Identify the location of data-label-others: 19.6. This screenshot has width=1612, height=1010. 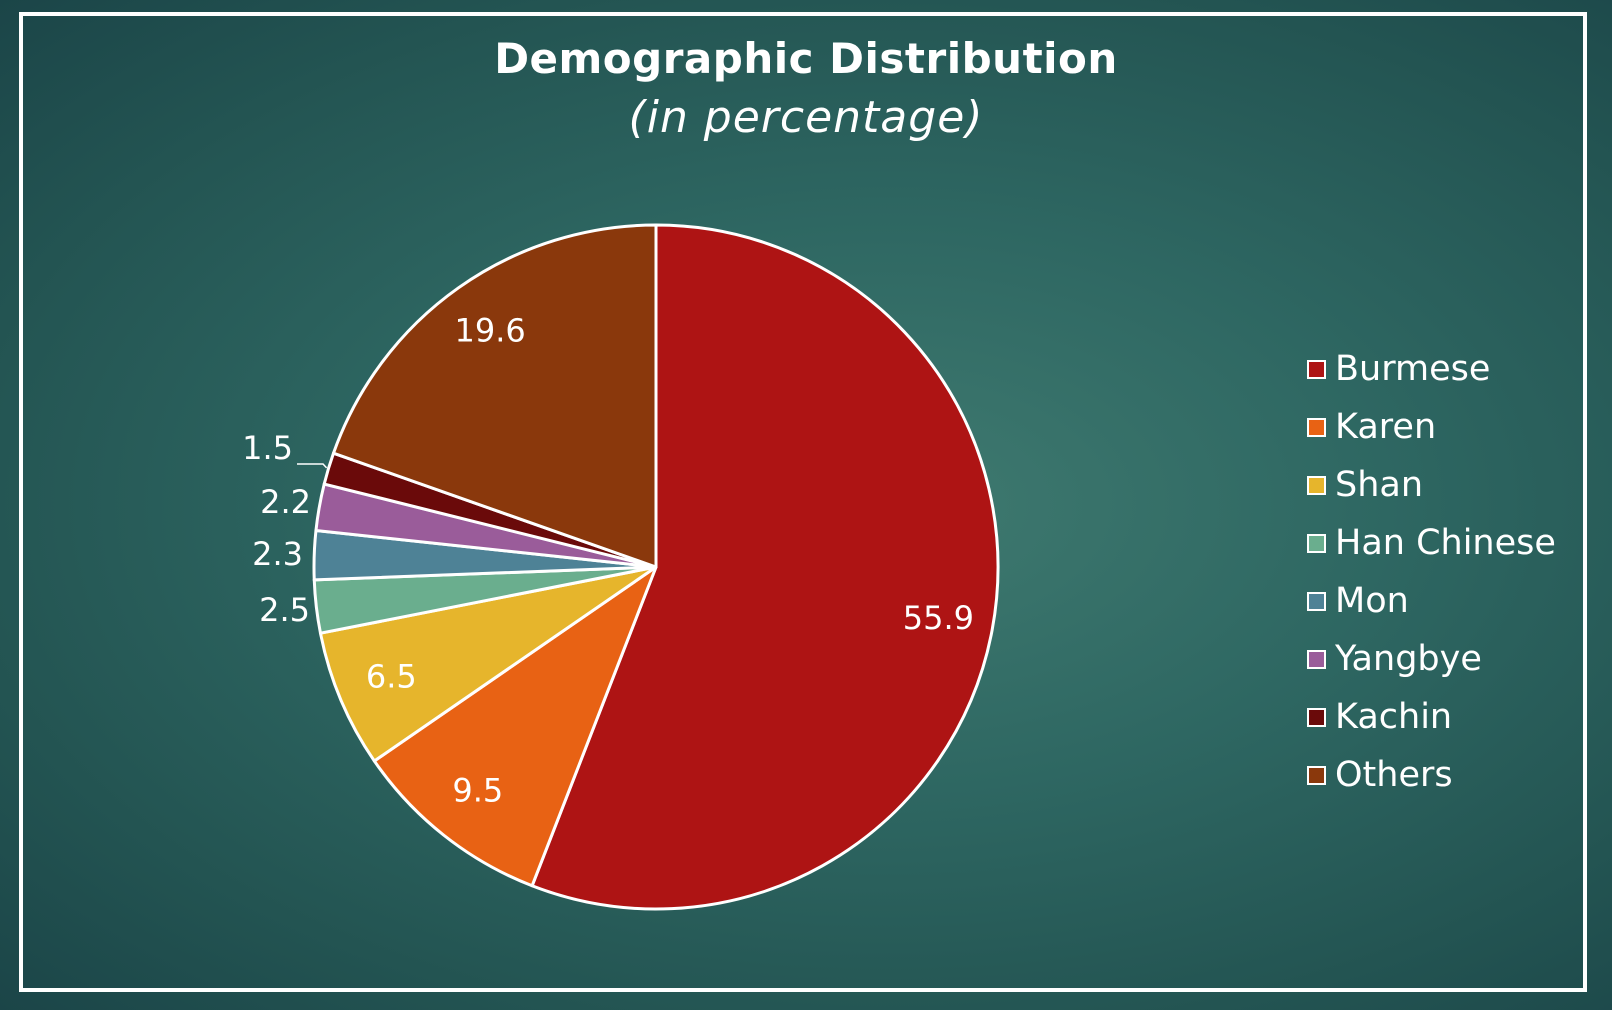
(489, 331).